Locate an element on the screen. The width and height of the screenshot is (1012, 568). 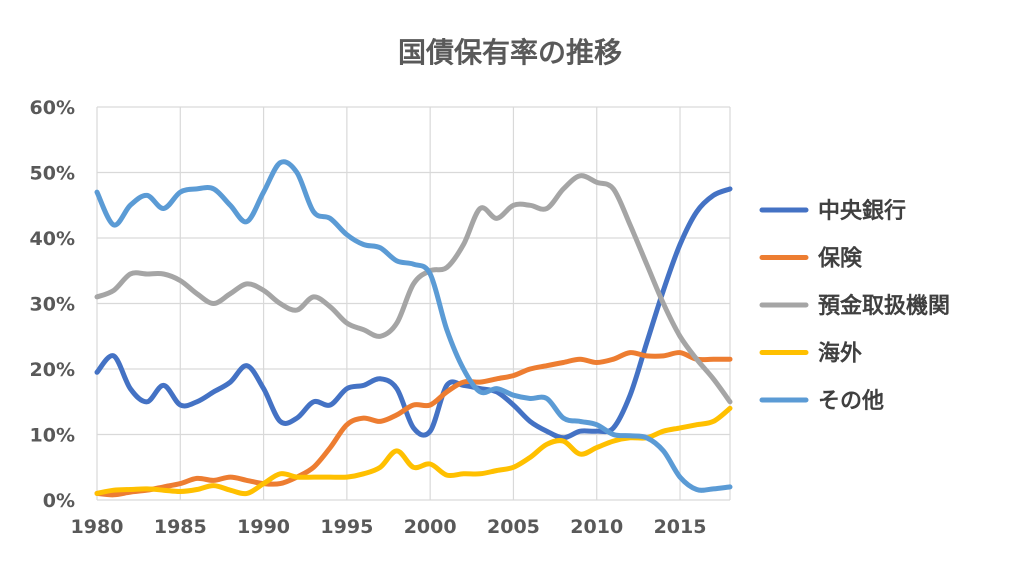
chart-title: 国債保有率の推移 is located at coordinates (510, 52).